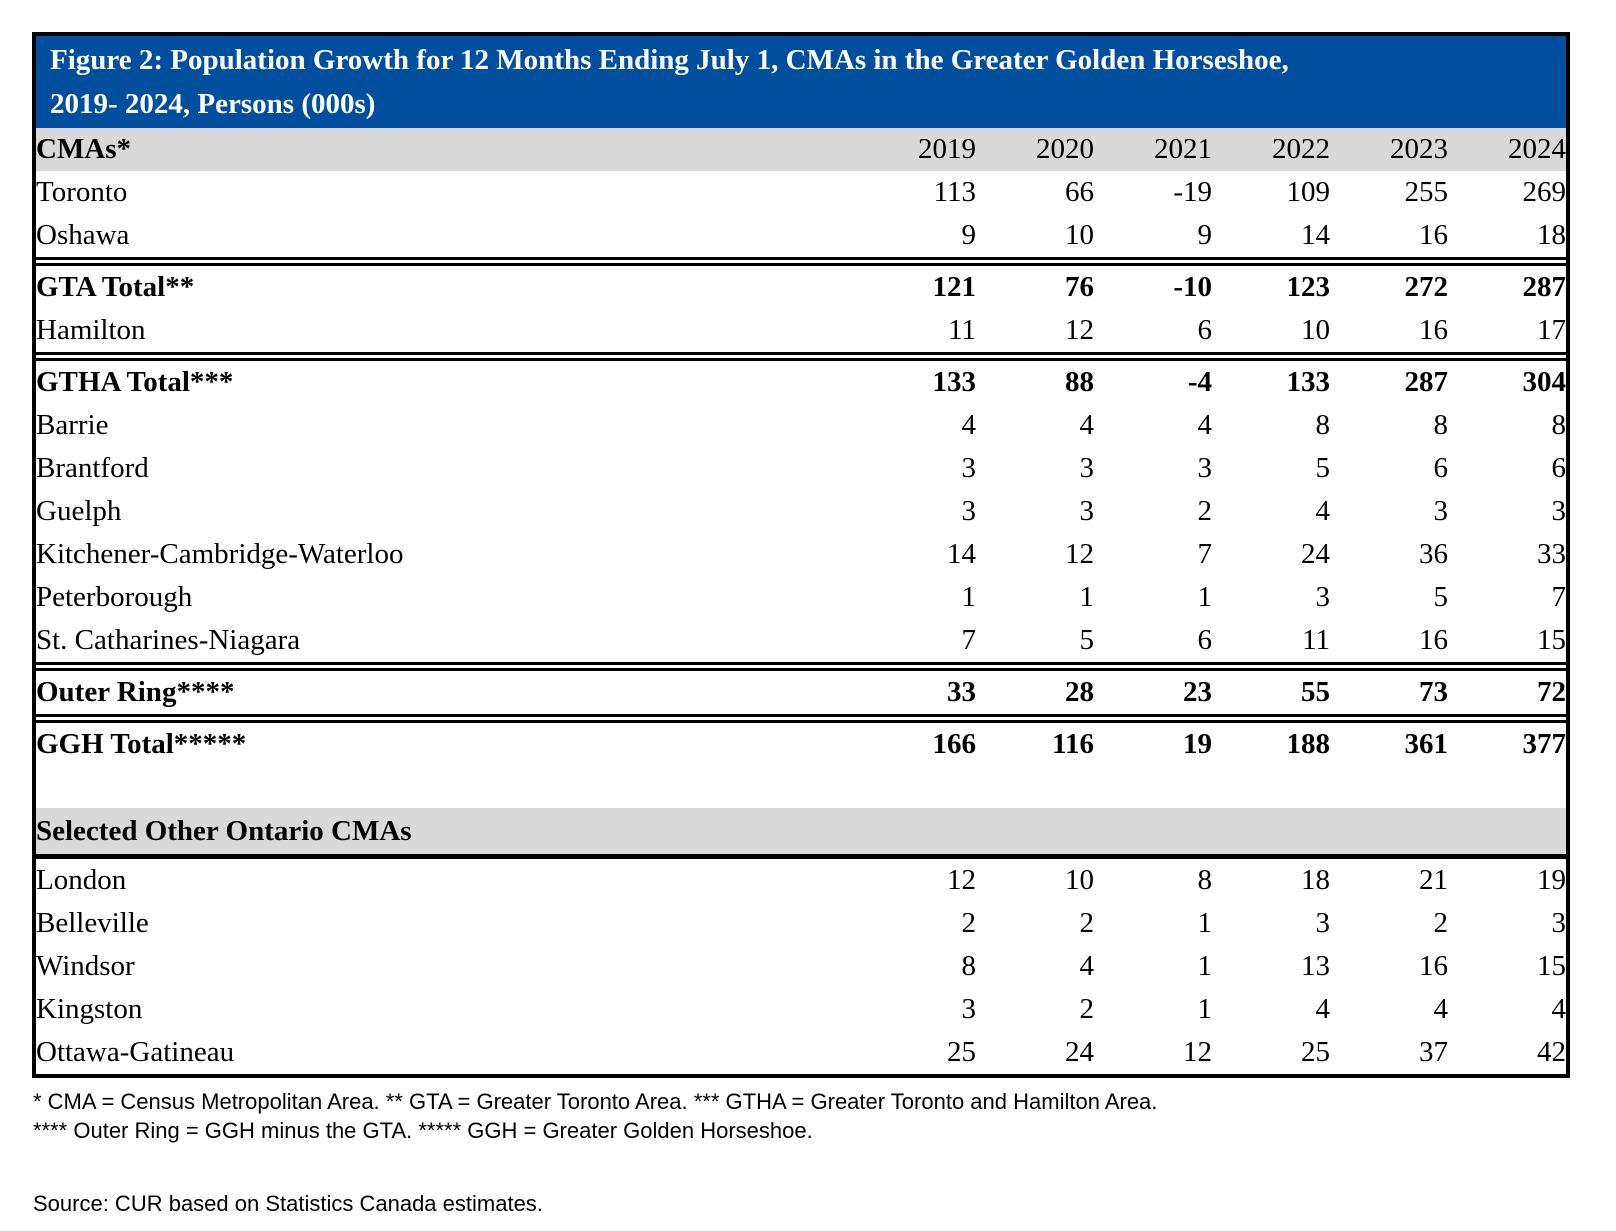 This screenshot has height=1231, width=1616. Describe the element at coordinates (917, 149) in the screenshot. I see `column-header-2019: 2019` at that location.